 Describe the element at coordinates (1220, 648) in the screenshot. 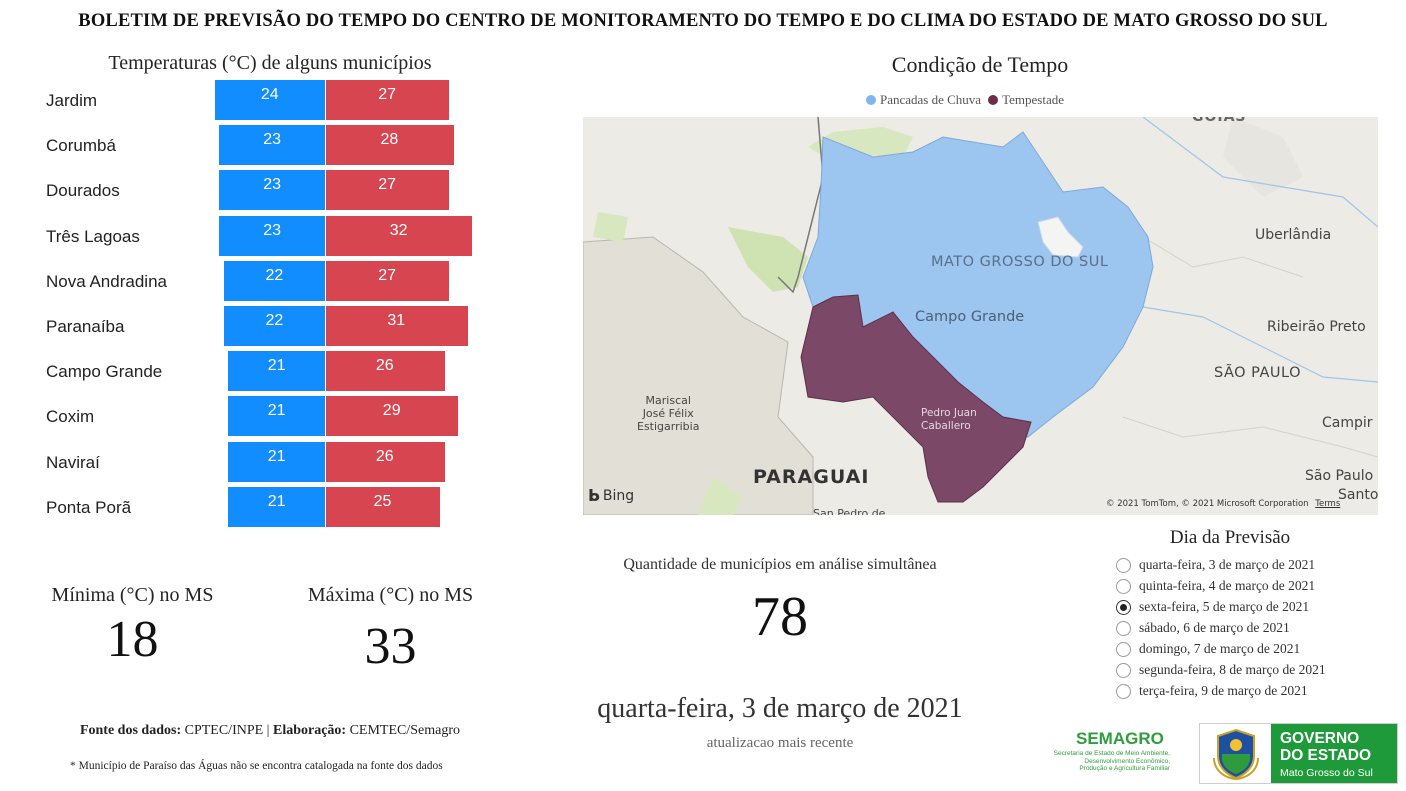

I see `forecast-day-label: domingo, 7 de março de 2021` at that location.